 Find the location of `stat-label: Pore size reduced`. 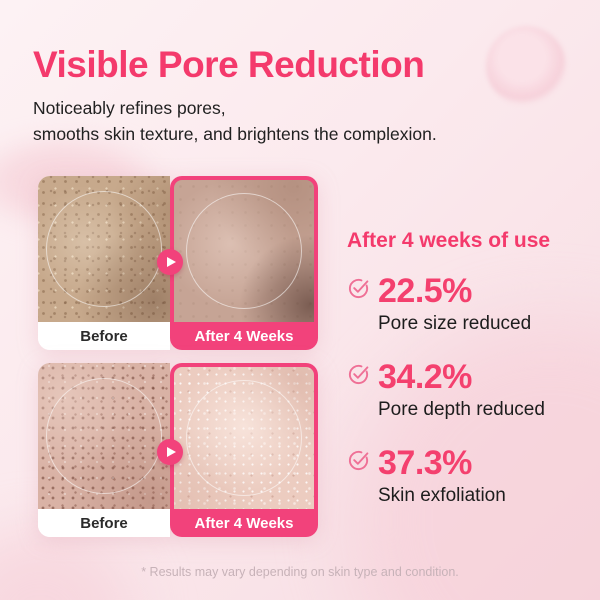

stat-label: Pore size reduced is located at coordinates (455, 323).